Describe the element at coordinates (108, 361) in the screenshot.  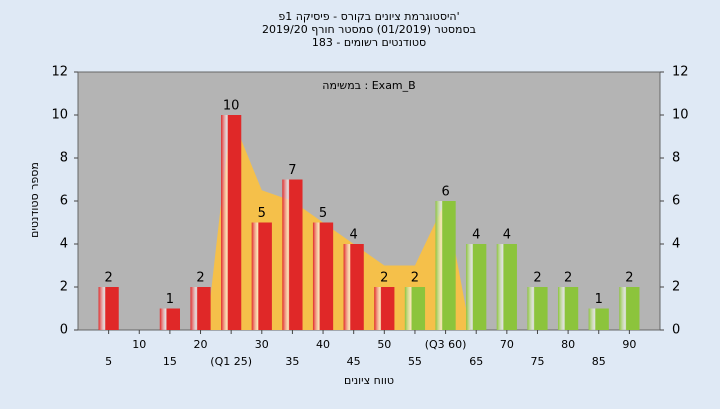
I see `x-tick-label: 5` at that location.